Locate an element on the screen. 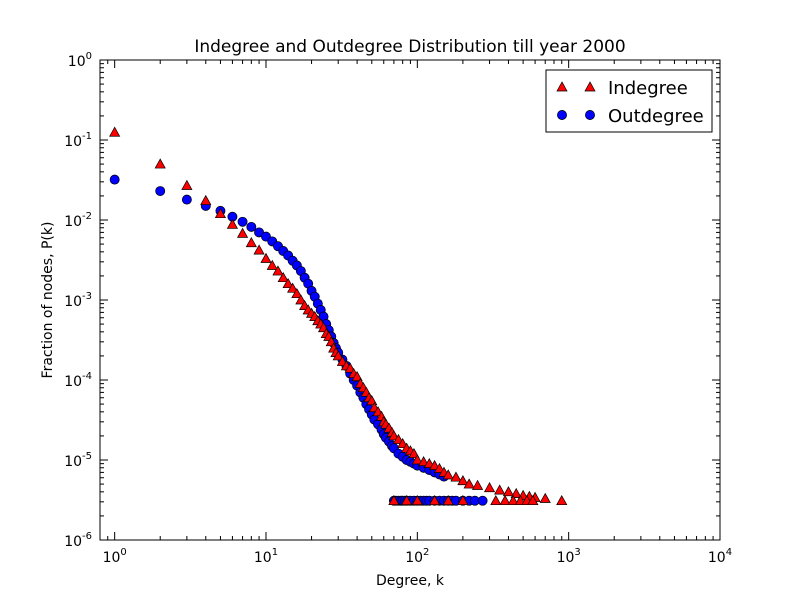 The width and height of the screenshot is (800, 604). y-axis-label: Fraction of nodes, P(k) is located at coordinates (48, 300).